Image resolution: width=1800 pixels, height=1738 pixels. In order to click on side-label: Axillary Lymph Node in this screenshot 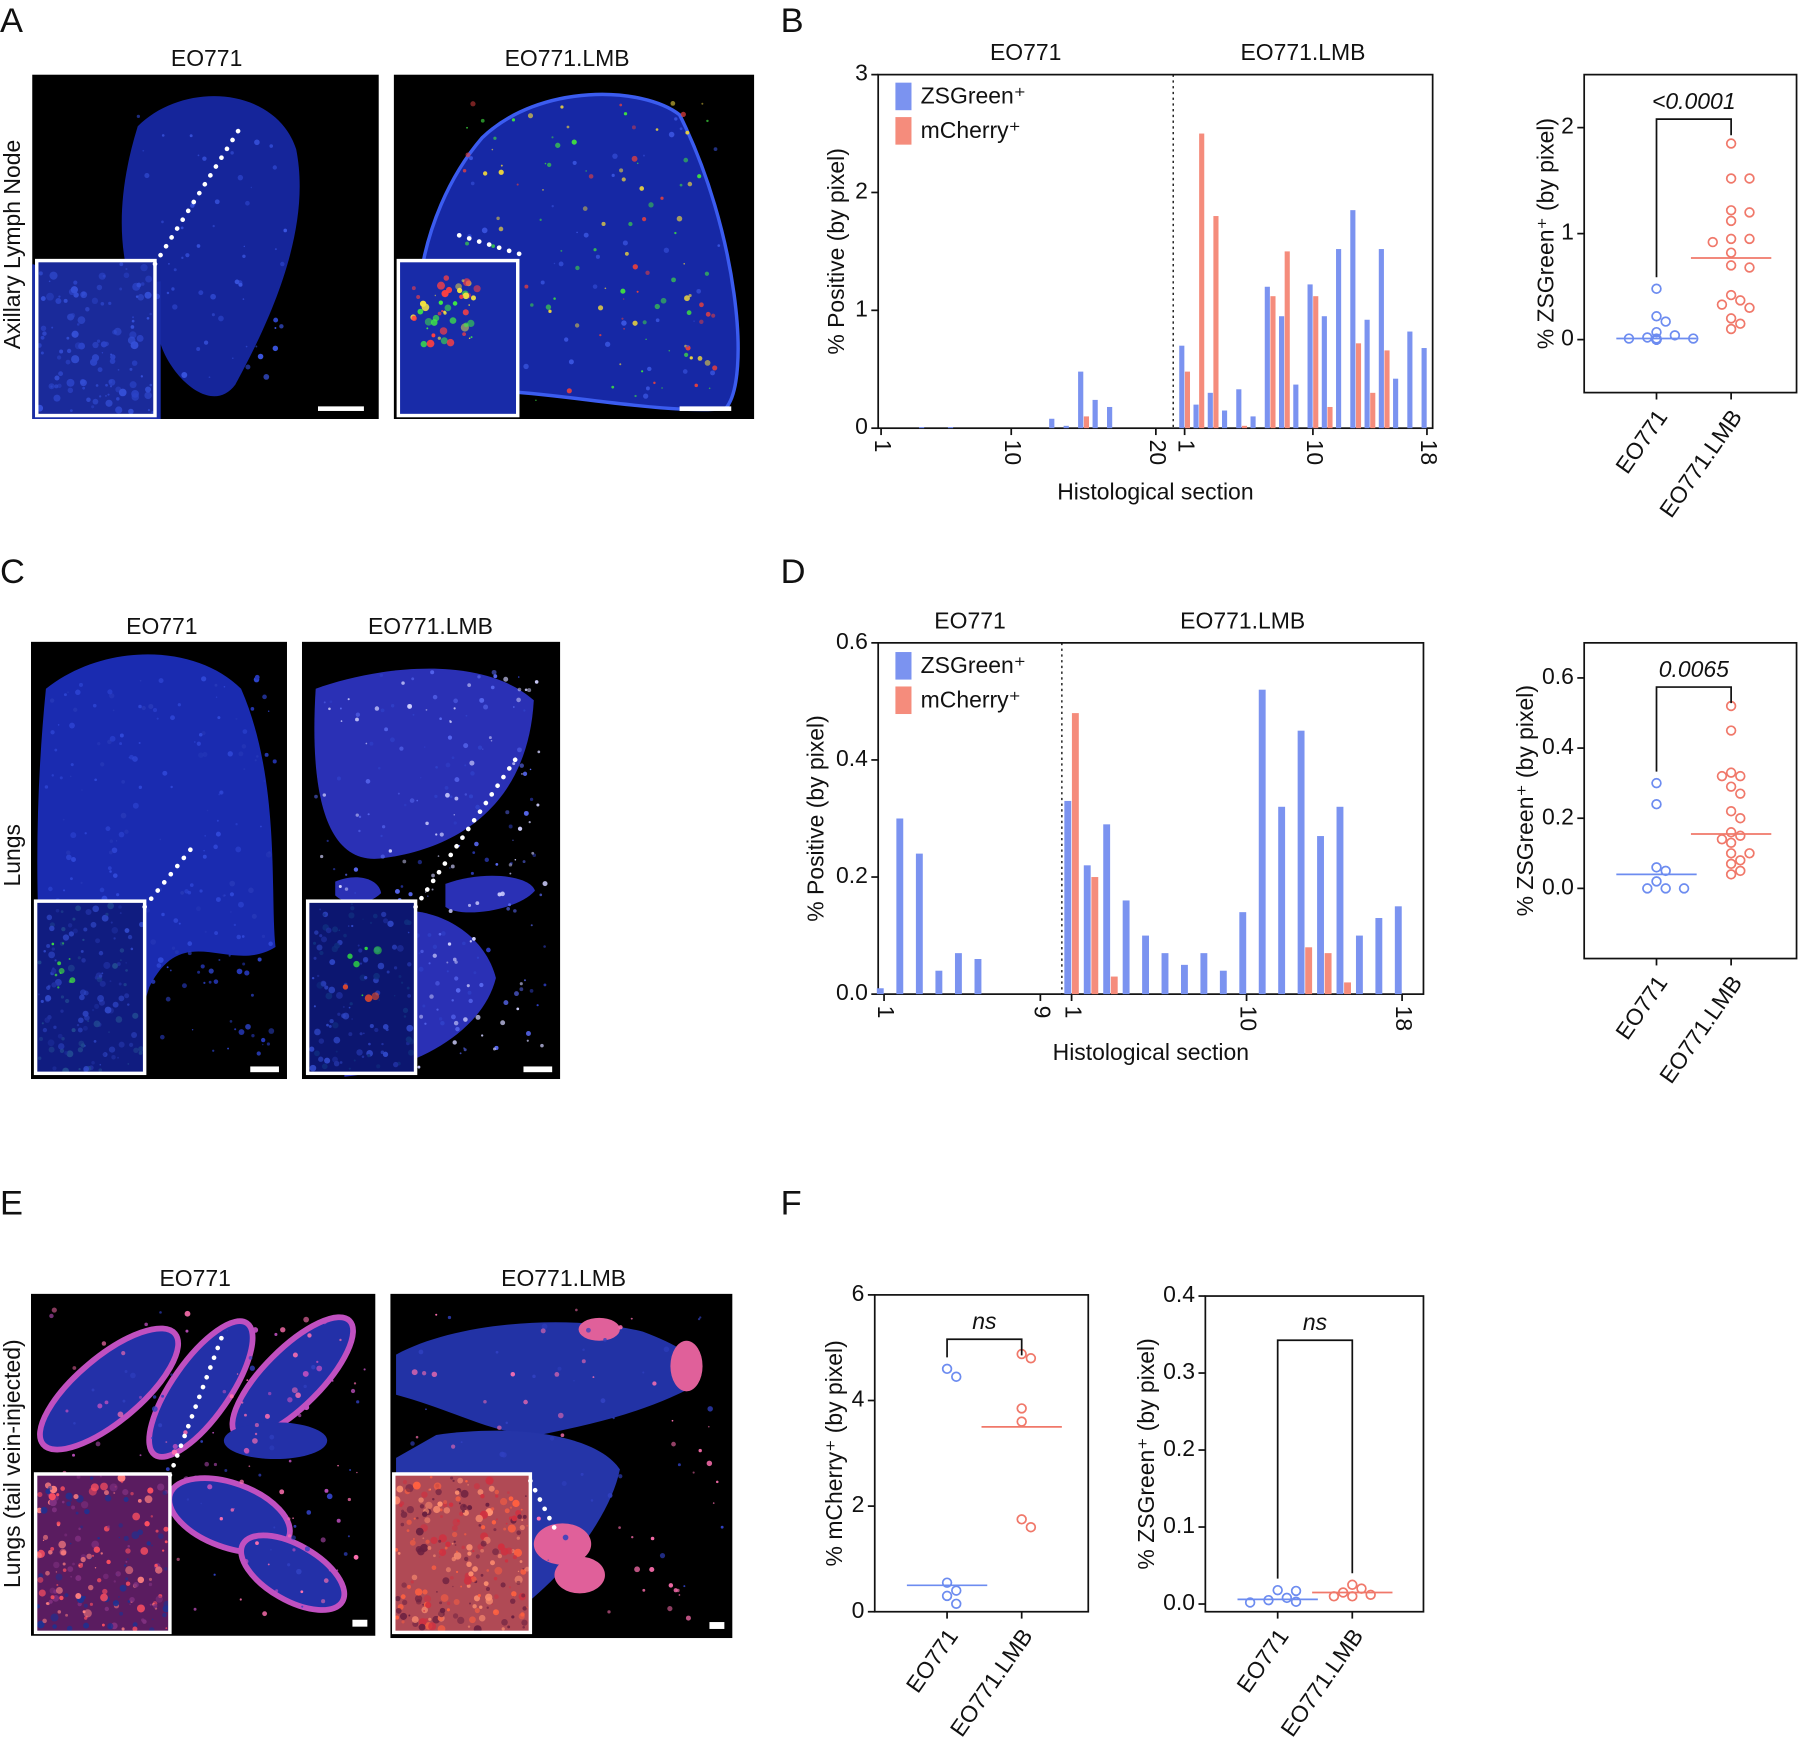, I will do `click(12, 245)`.